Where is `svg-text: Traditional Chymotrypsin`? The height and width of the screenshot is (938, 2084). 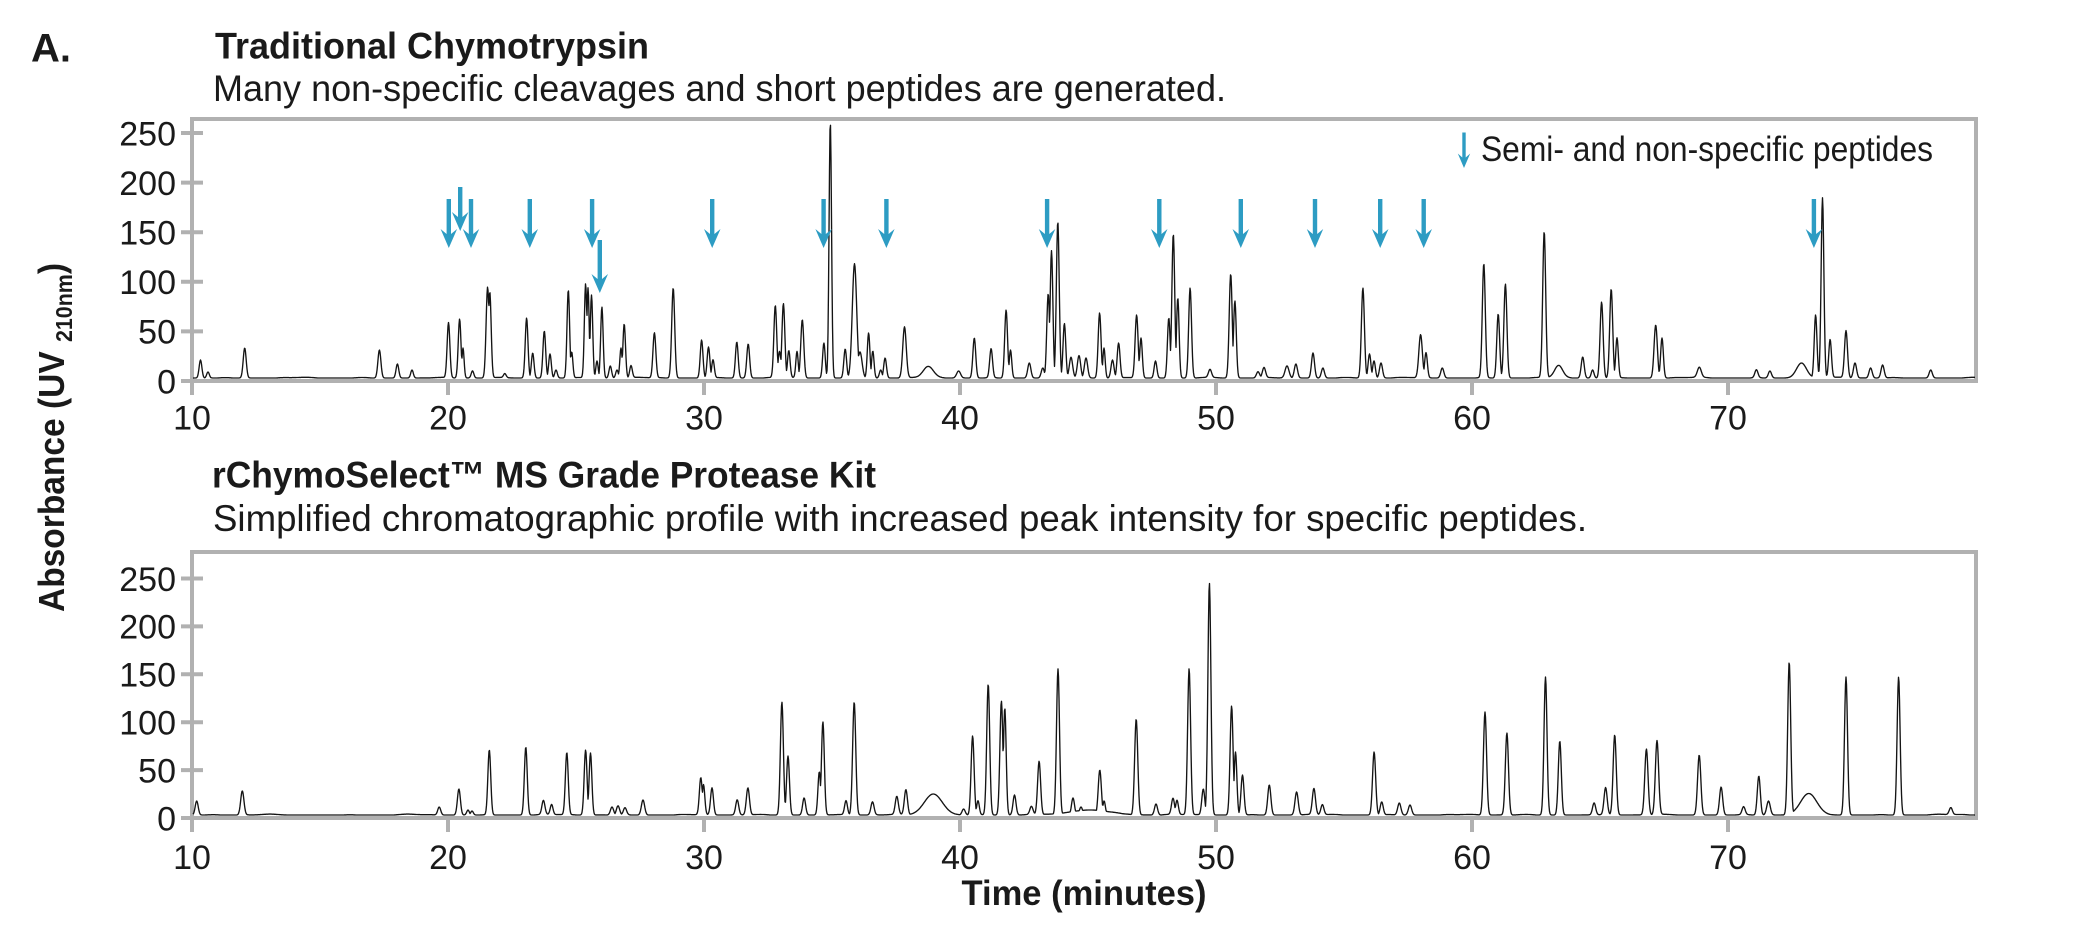
svg-text: Traditional Chymotrypsin is located at coordinates (432, 46).